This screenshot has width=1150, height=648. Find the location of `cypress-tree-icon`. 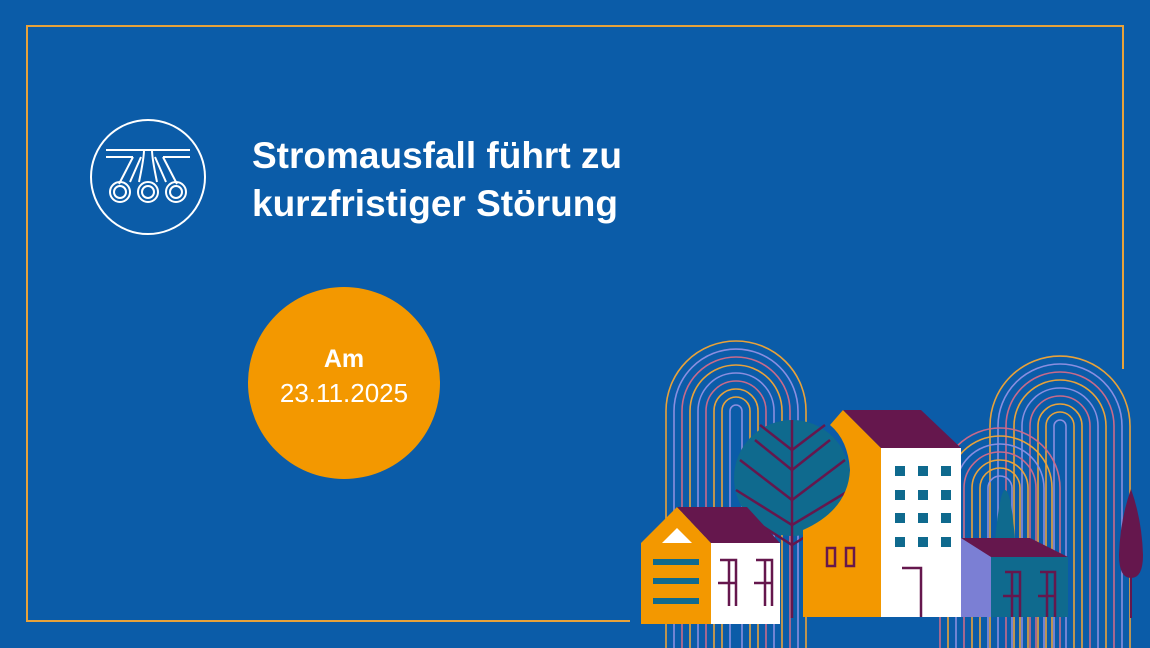

cypress-tree-icon is located at coordinates (1131, 553).